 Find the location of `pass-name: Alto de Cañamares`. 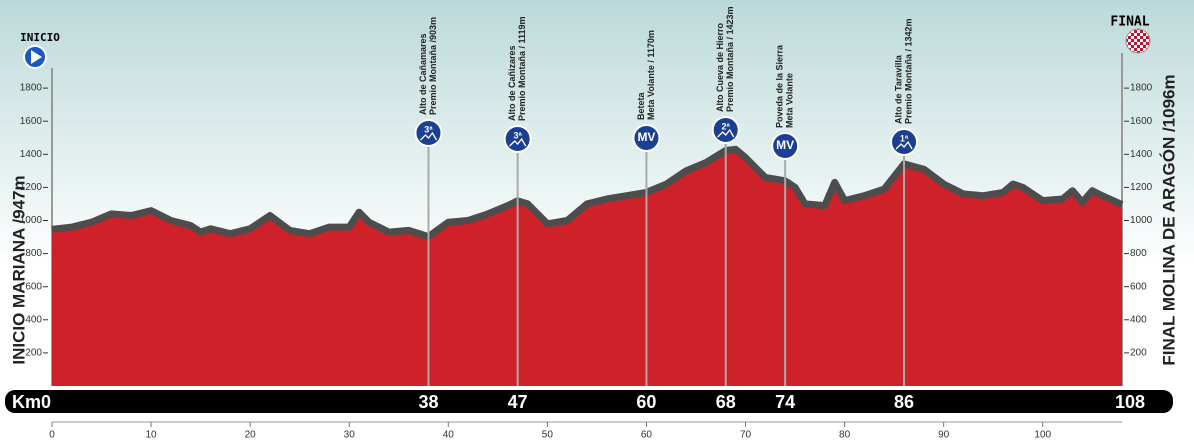

pass-name: Alto de Cañamares is located at coordinates (423, 74).